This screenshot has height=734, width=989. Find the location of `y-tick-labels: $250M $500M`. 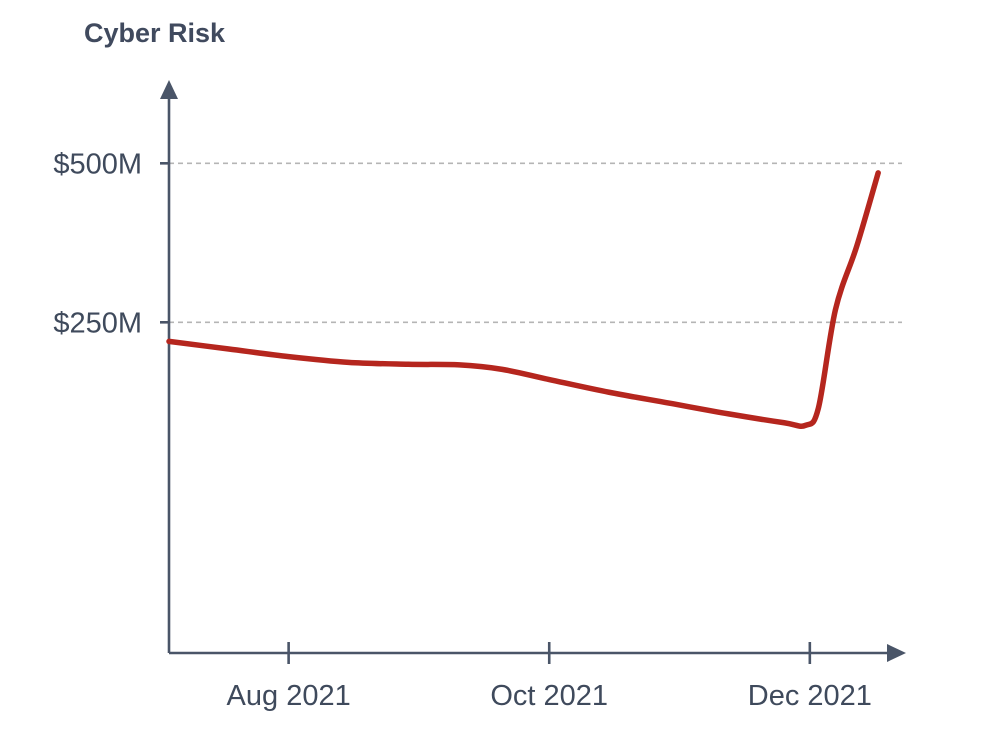

y-tick-labels: $250M $500M is located at coordinates (97, 243).